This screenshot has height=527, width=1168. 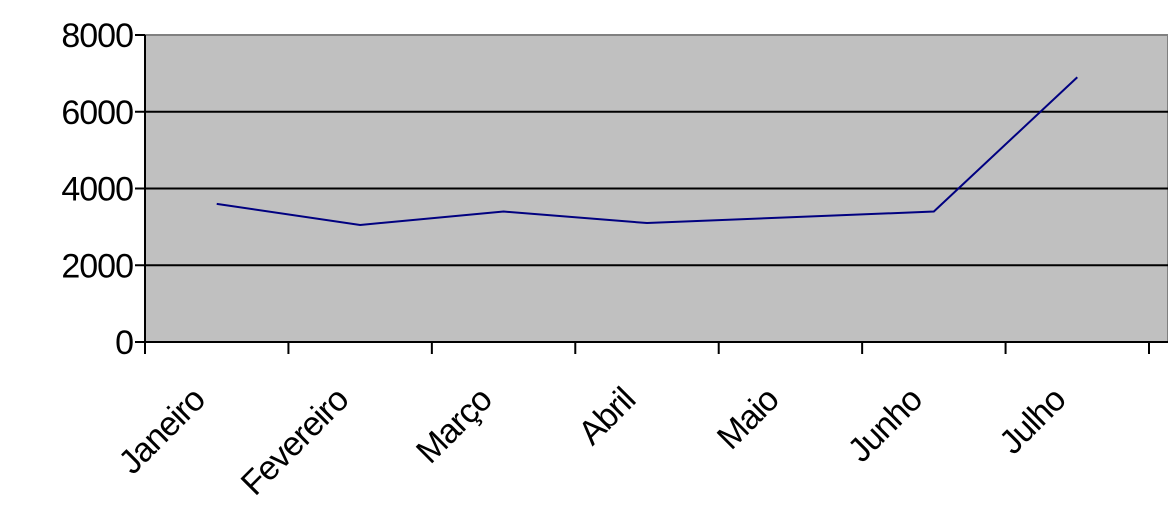 What do you see at coordinates (97, 36) in the screenshot?
I see `y-tick-label: 8000` at bounding box center [97, 36].